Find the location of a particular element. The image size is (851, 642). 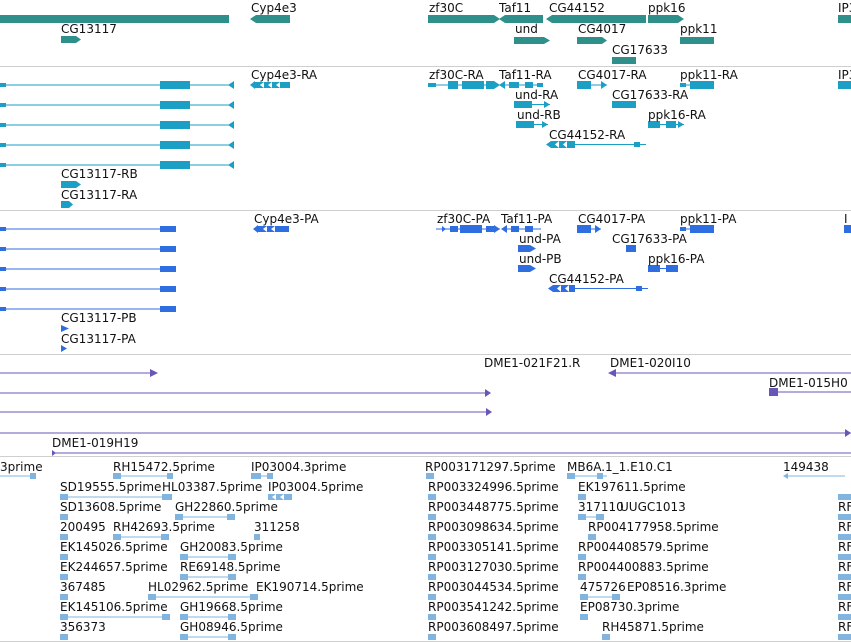

protein-label: Taf11-PA is located at coordinates (527, 219).